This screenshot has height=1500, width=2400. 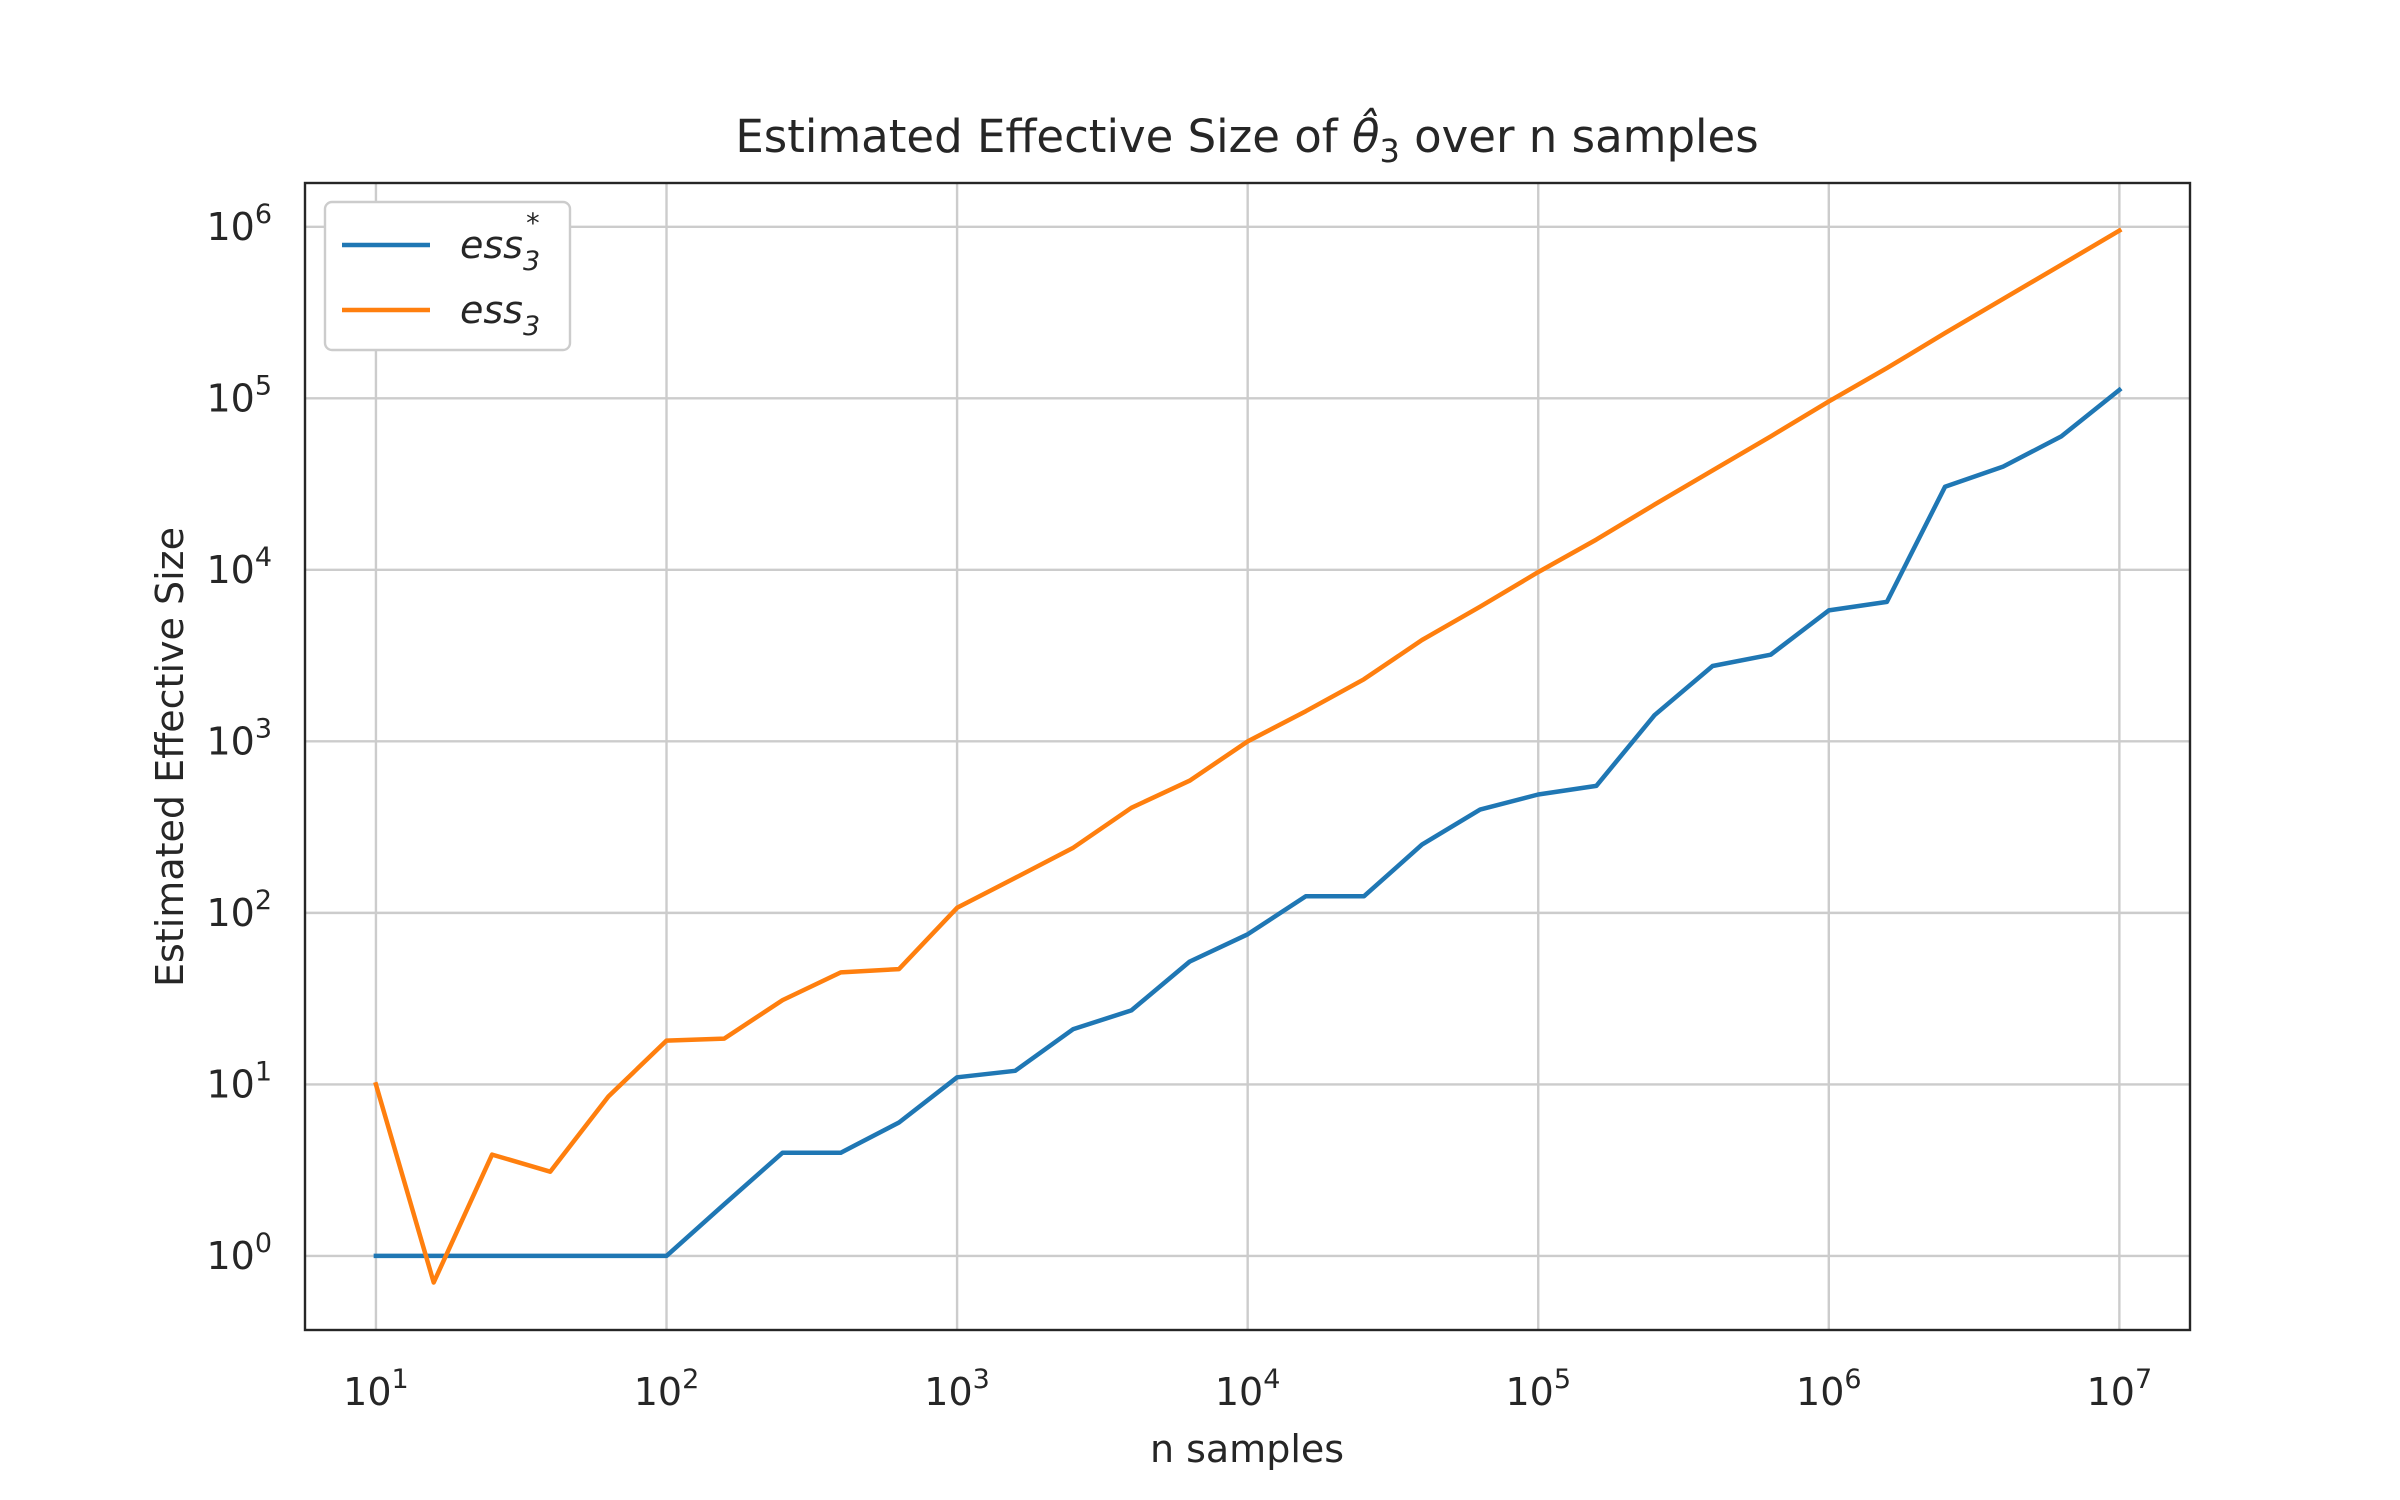 I want to click on chart-title-symbol-subscript: 3, so click(x=1389, y=151).